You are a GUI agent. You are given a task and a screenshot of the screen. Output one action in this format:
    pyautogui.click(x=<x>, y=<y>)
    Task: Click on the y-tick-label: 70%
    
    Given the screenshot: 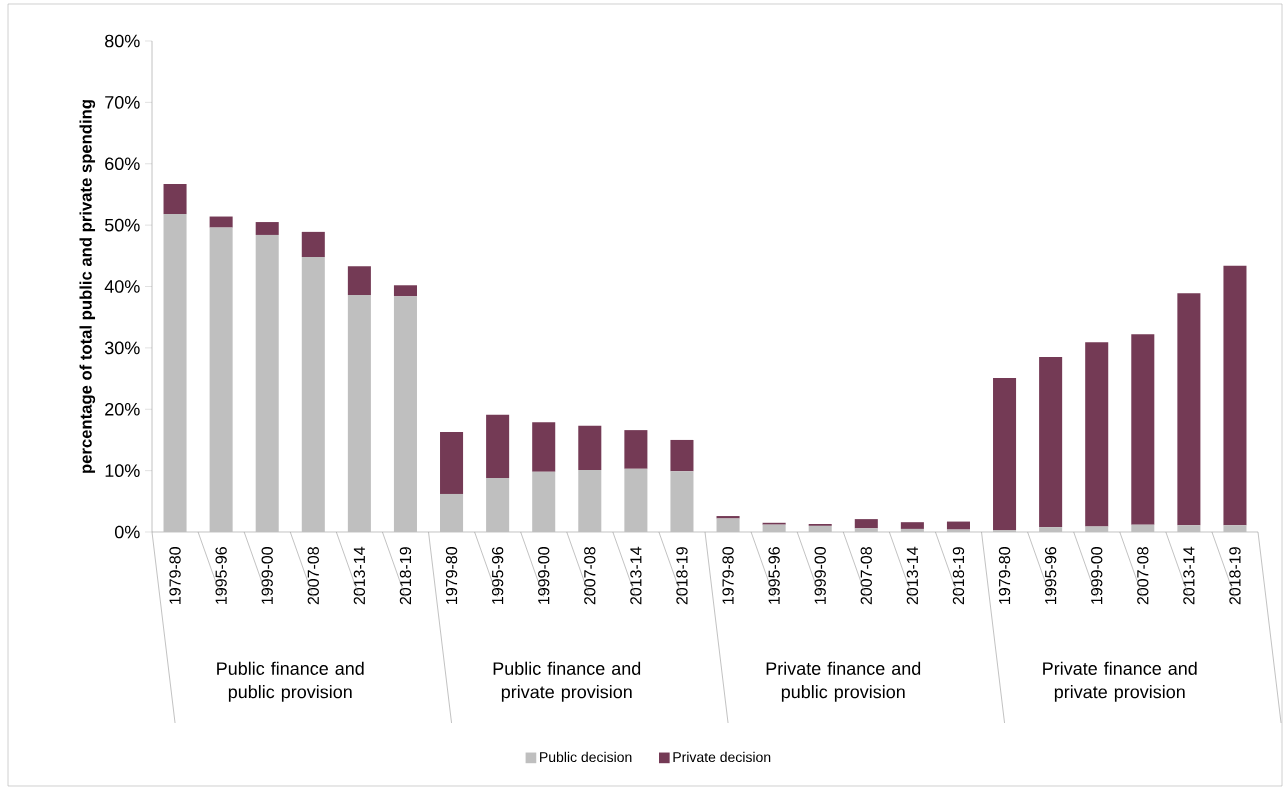 What is the action you would take?
    pyautogui.click(x=122, y=102)
    